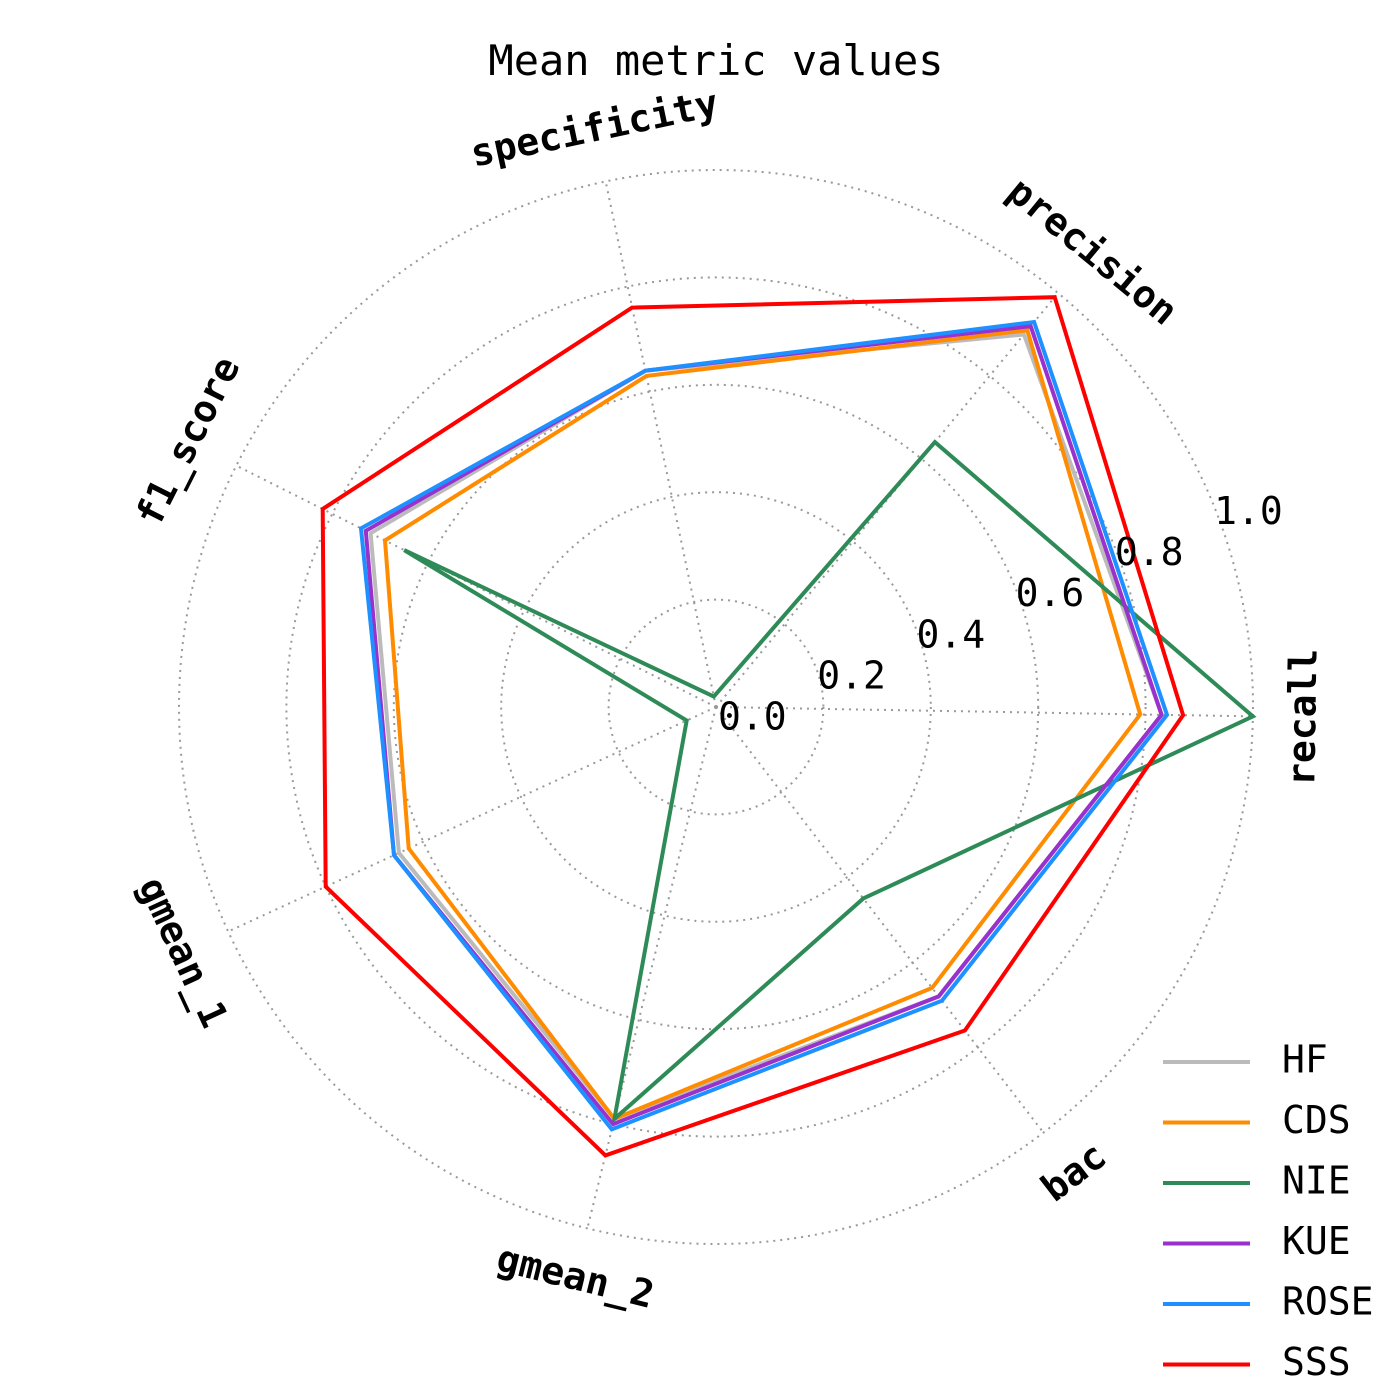 The width and height of the screenshot is (1400, 1400). I want to click on tick-label-3: 0.6, so click(1050, 593).